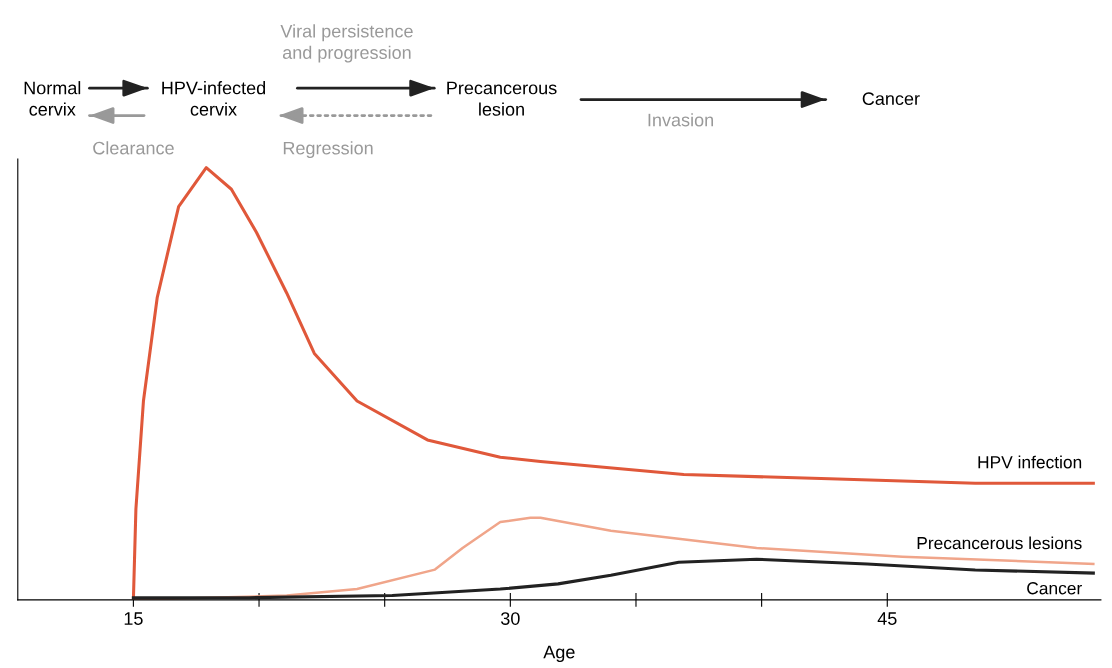 The height and width of the screenshot is (668, 1112). Describe the element at coordinates (1030, 462) in the screenshot. I see `series-label: HPV infection` at that location.